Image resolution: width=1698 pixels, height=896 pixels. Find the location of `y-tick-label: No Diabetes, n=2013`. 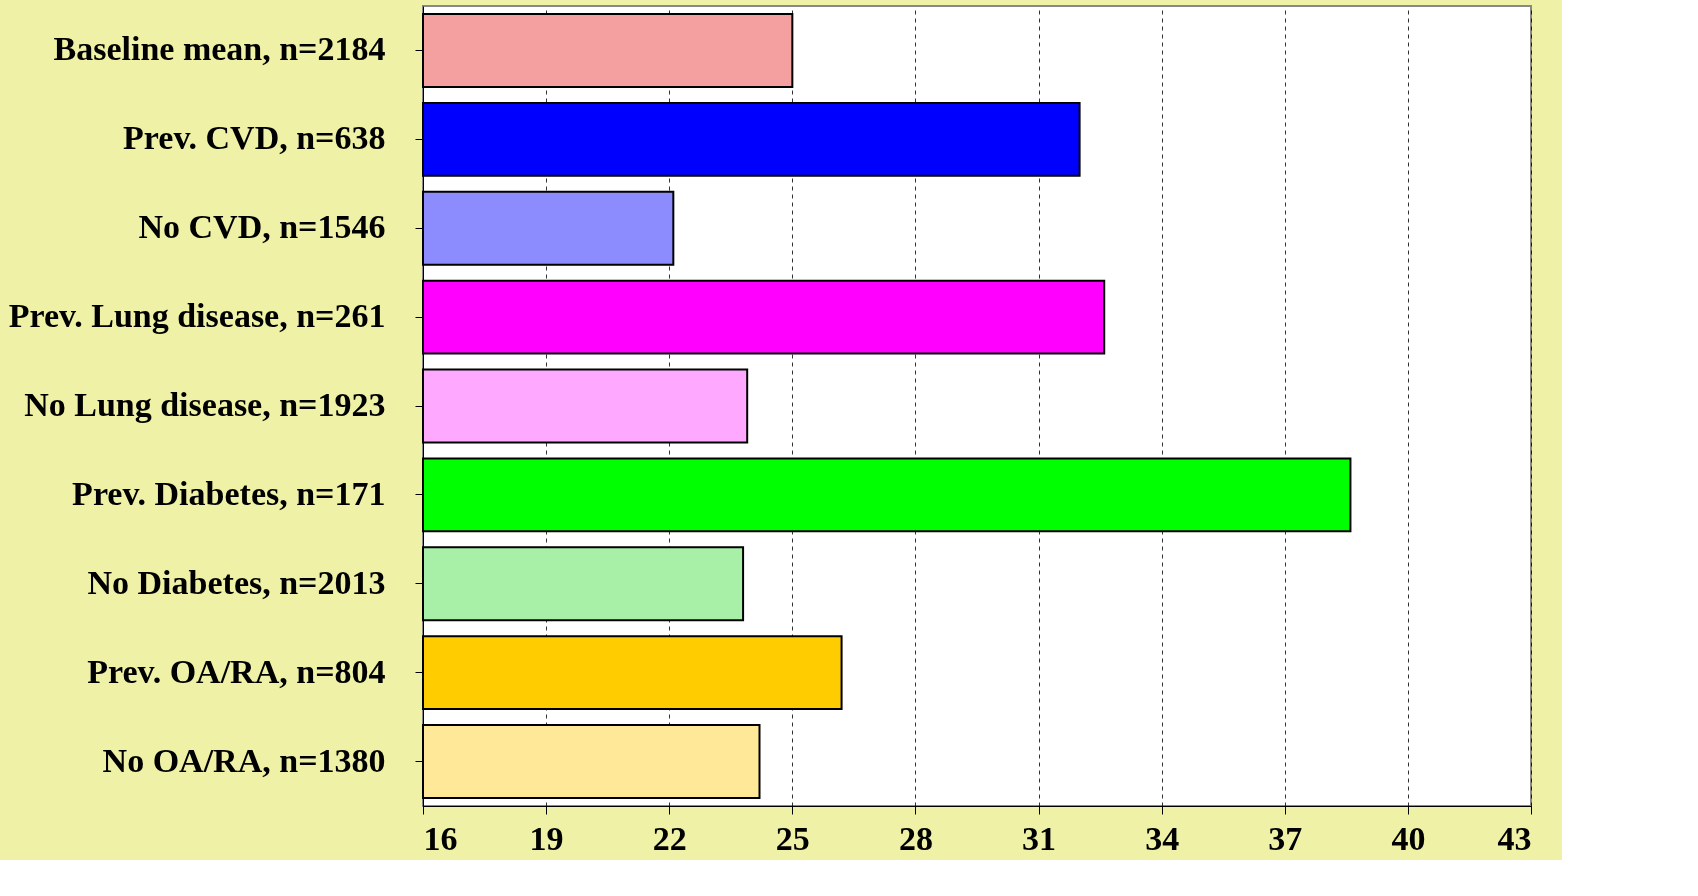

y-tick-label: No Diabetes, n=2013 is located at coordinates (236, 582).